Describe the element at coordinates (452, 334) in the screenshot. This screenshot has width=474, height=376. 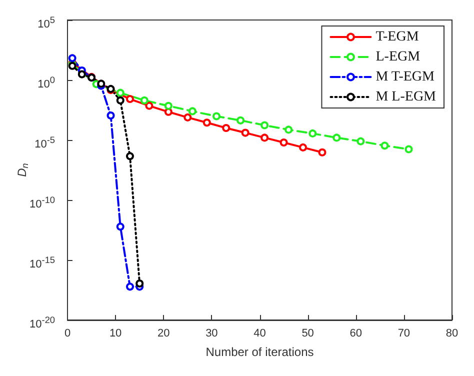
I see `x-tick-label: 80` at that location.